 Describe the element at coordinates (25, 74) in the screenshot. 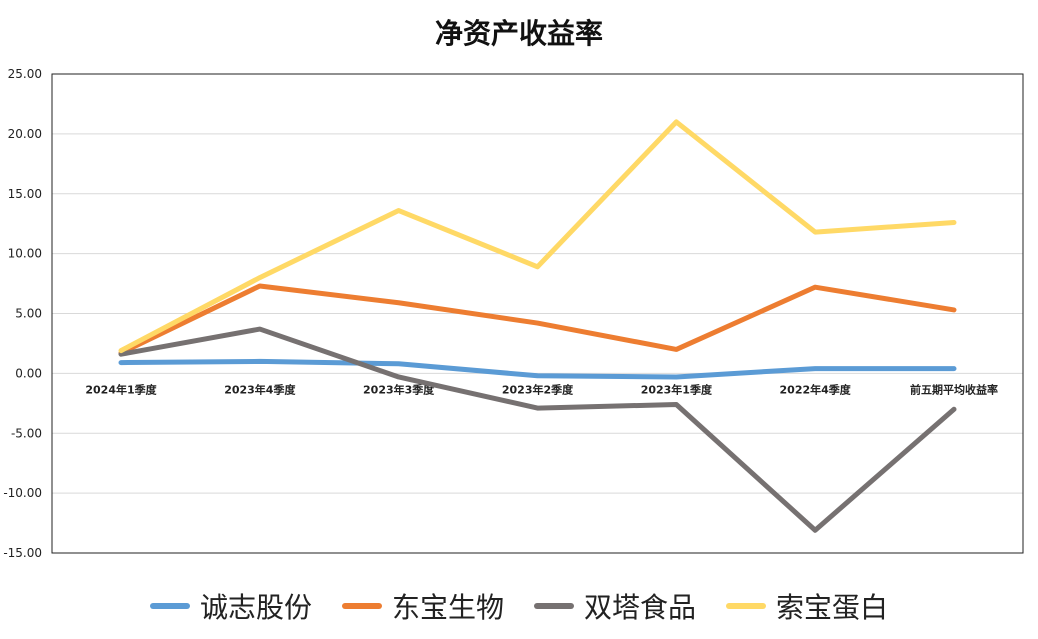

I see `y-tick-label: 25.00` at that location.